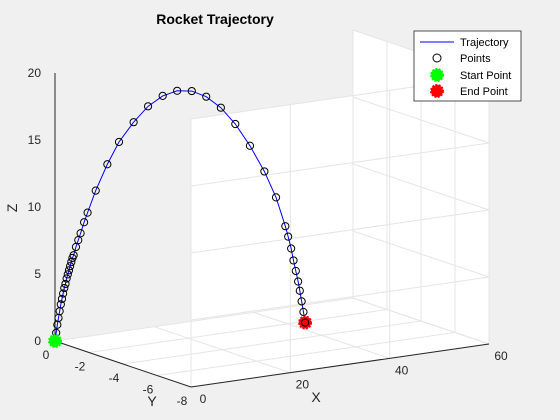 This screenshot has height=420, width=560. What do you see at coordinates (46, 355) in the screenshot?
I see `y-tick-label: 0` at bounding box center [46, 355].